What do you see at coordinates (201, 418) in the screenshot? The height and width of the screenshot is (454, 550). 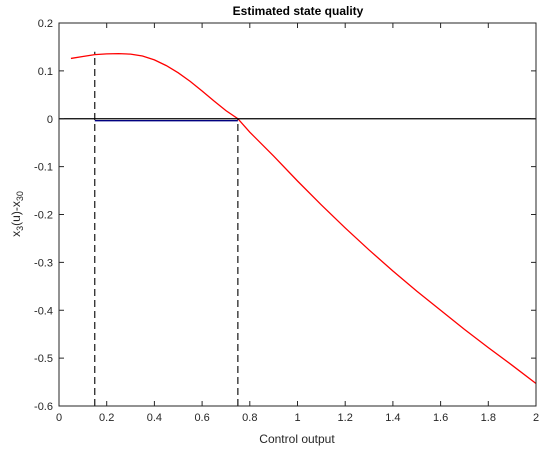 I see `x-tick-label: 0.6` at bounding box center [201, 418].